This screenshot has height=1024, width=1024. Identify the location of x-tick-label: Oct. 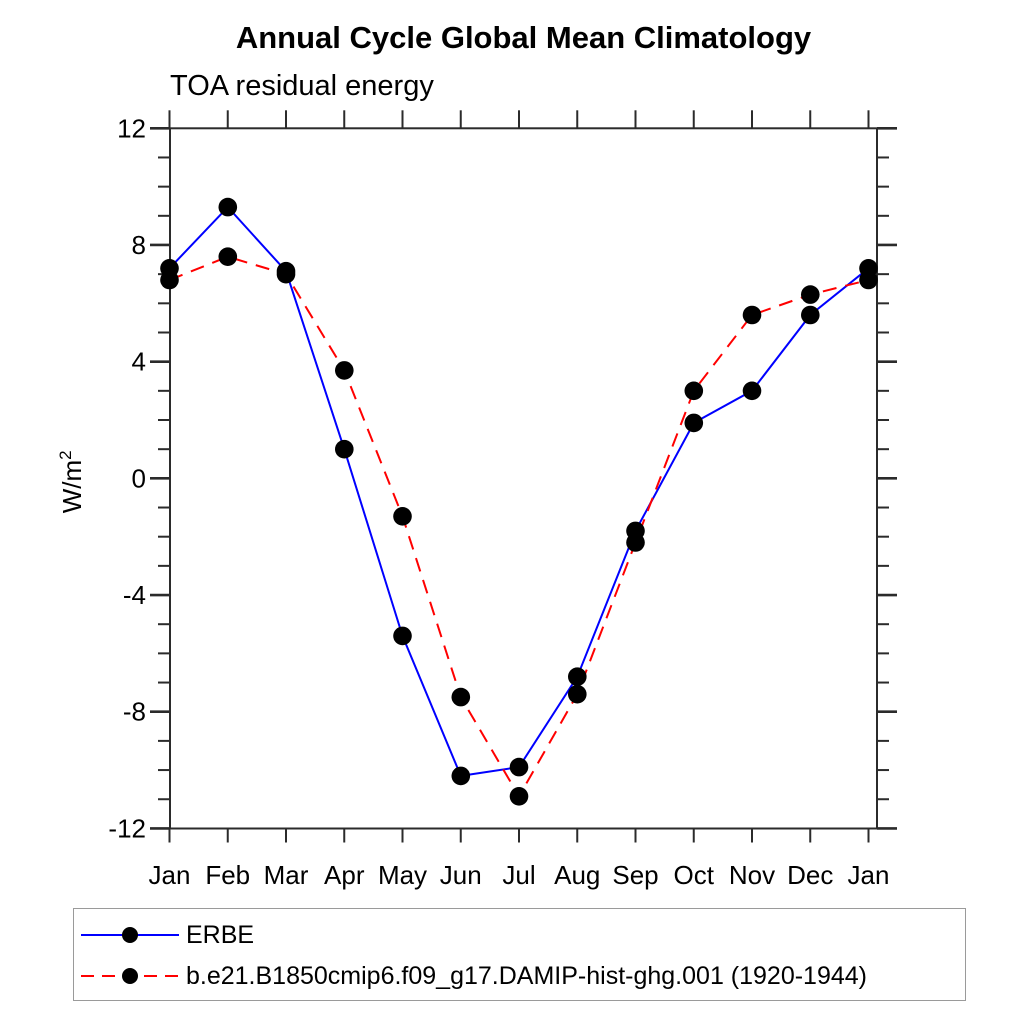
(694, 875).